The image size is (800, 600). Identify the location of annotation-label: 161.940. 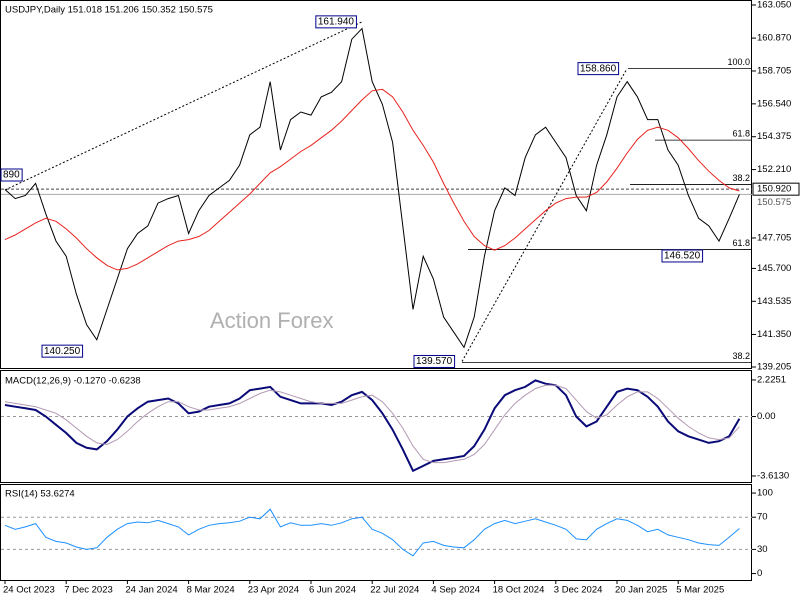
(336, 22).